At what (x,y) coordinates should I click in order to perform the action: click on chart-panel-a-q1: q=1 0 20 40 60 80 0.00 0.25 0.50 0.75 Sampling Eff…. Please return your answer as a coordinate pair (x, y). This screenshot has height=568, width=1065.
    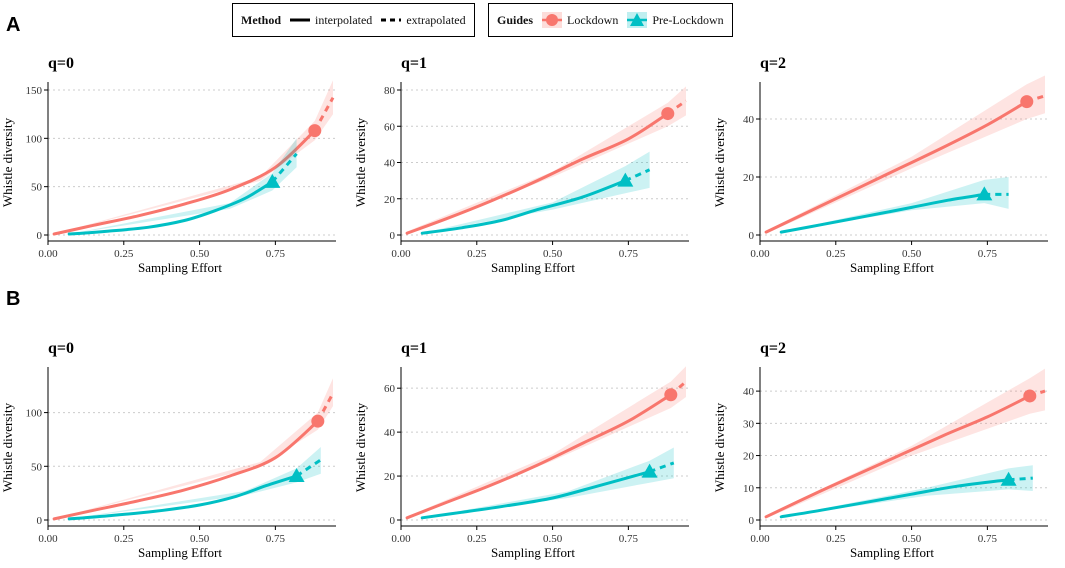
    Looking at the image, I should click on (521, 165).